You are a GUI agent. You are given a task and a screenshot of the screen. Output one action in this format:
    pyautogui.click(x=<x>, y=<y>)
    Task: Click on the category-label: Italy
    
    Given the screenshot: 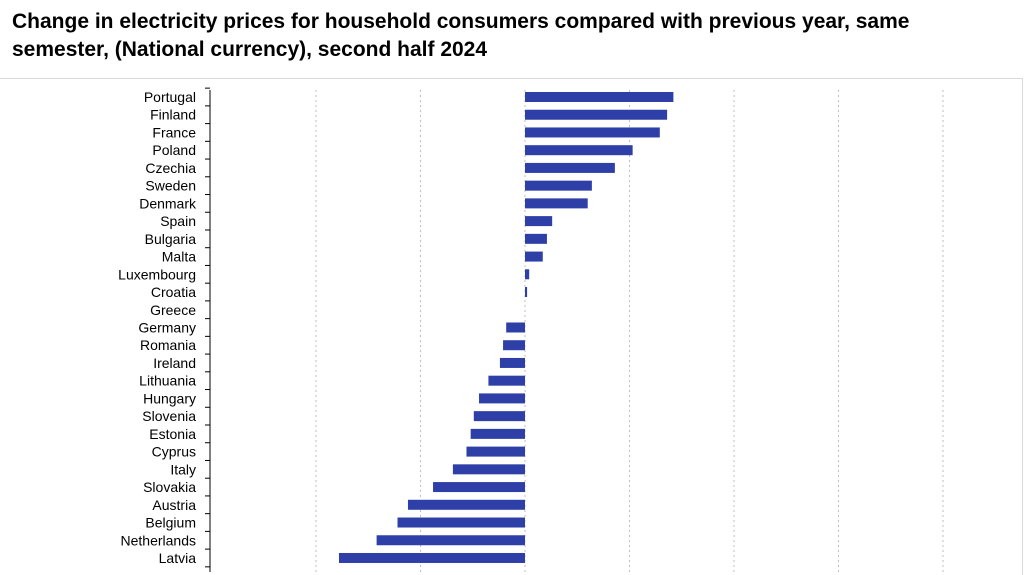 What is the action you would take?
    pyautogui.click(x=183, y=469)
    